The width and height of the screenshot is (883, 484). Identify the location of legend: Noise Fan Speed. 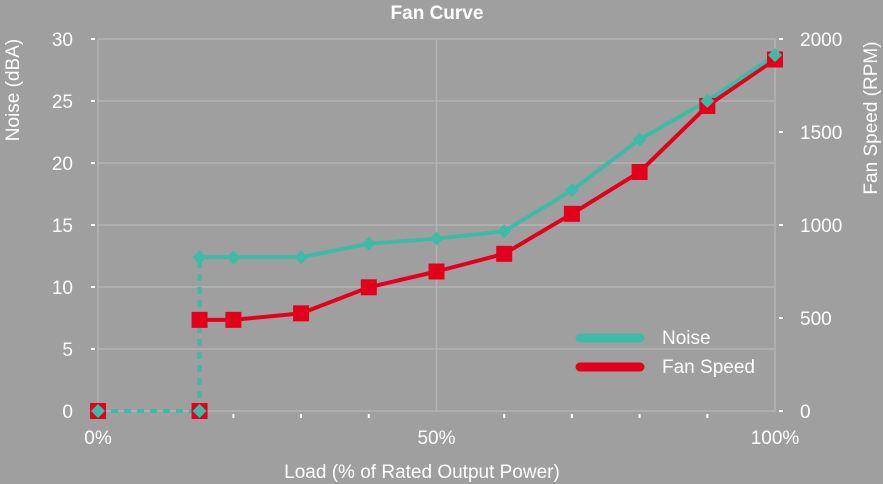
(665, 353).